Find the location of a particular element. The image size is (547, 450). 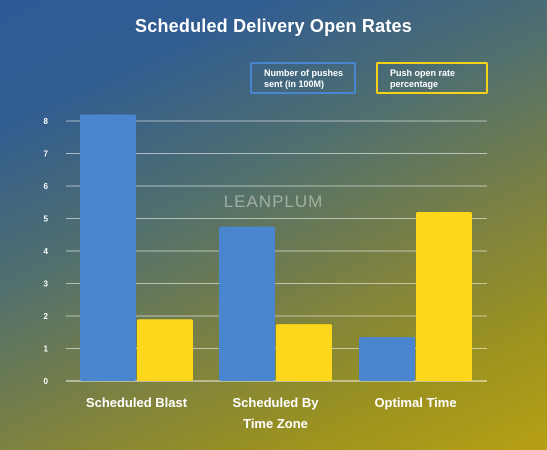

y-tick-label: 4 is located at coordinates (46, 251).